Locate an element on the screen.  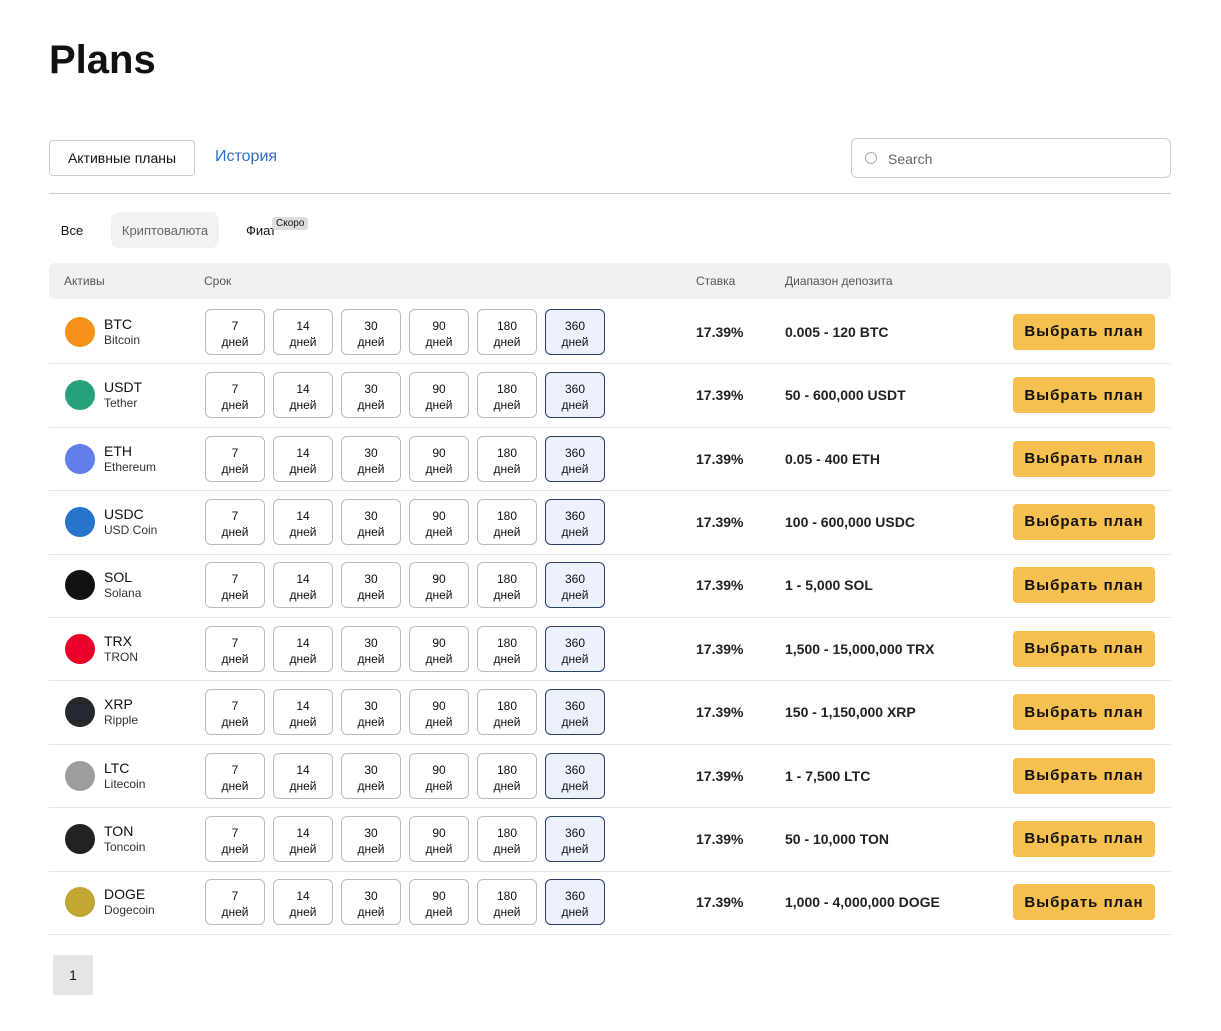
rate: 17.39% is located at coordinates (720, 838).